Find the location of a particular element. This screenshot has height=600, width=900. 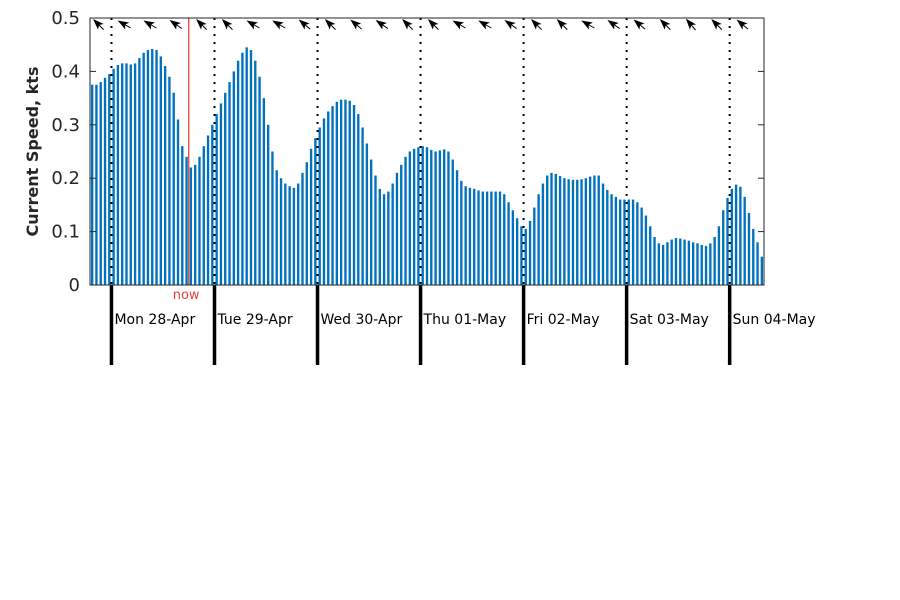

now-marker: now is located at coordinates (186, 160).